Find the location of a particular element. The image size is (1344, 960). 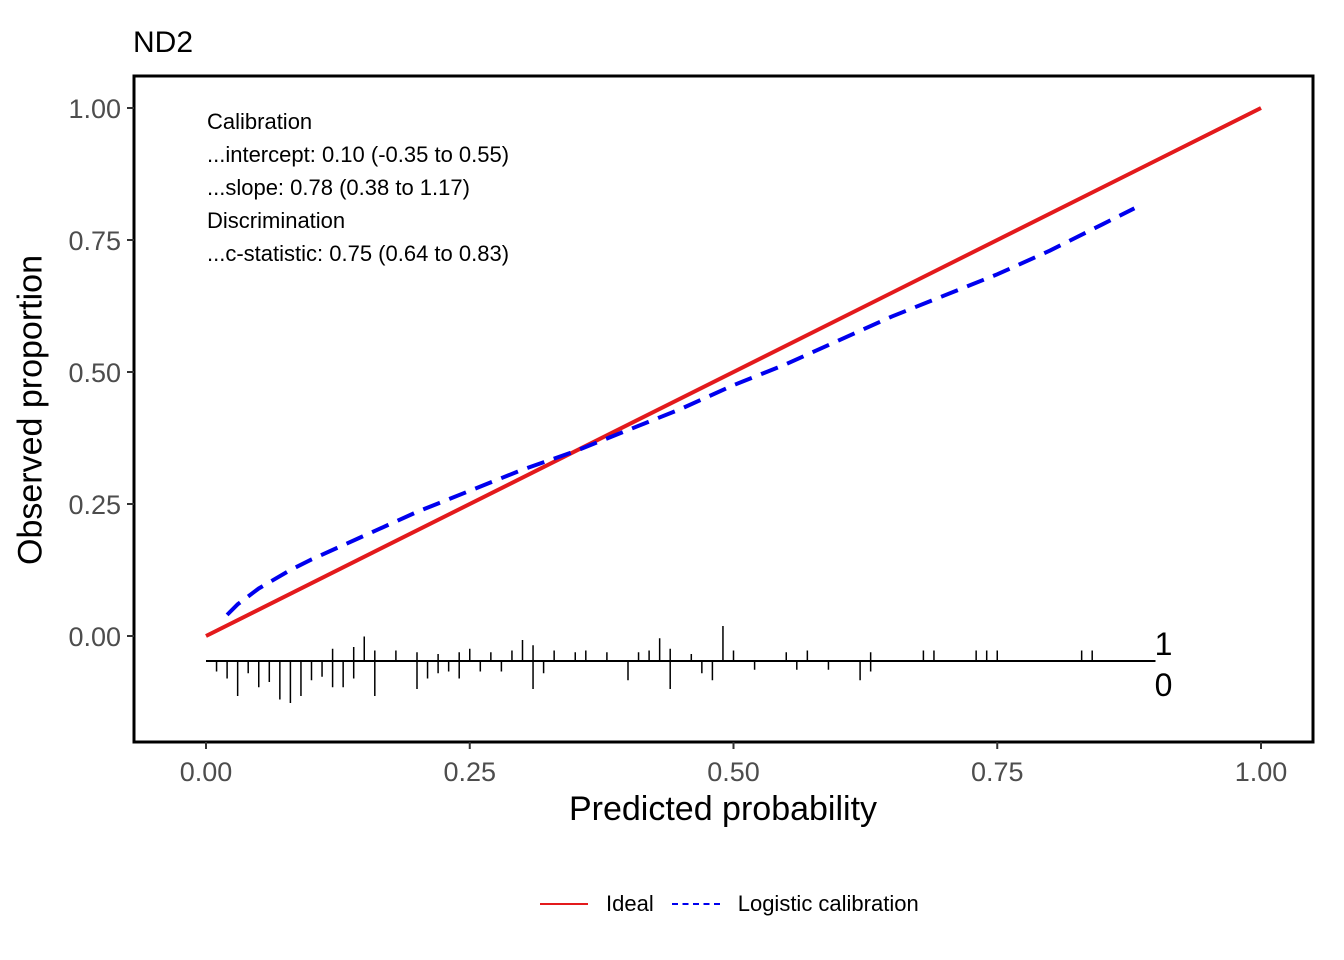

legend-key-logistic is located at coordinates (695, 904).